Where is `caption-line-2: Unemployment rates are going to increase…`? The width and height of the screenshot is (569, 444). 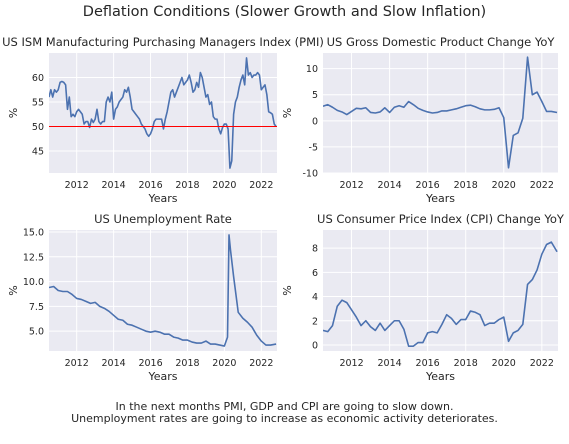 caption-line-2: Unemployment rates are going to increase… is located at coordinates (284, 418).